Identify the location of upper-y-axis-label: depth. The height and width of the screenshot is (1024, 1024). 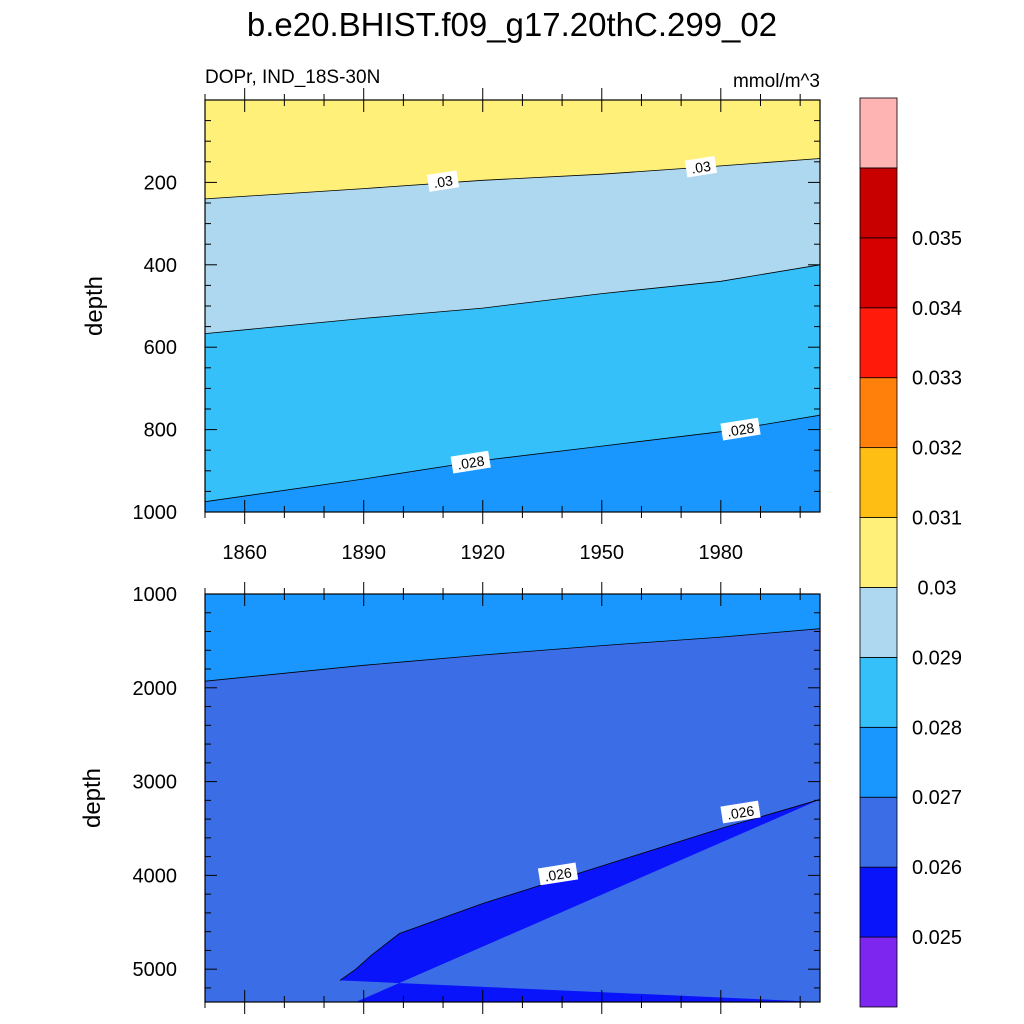
(94, 306).